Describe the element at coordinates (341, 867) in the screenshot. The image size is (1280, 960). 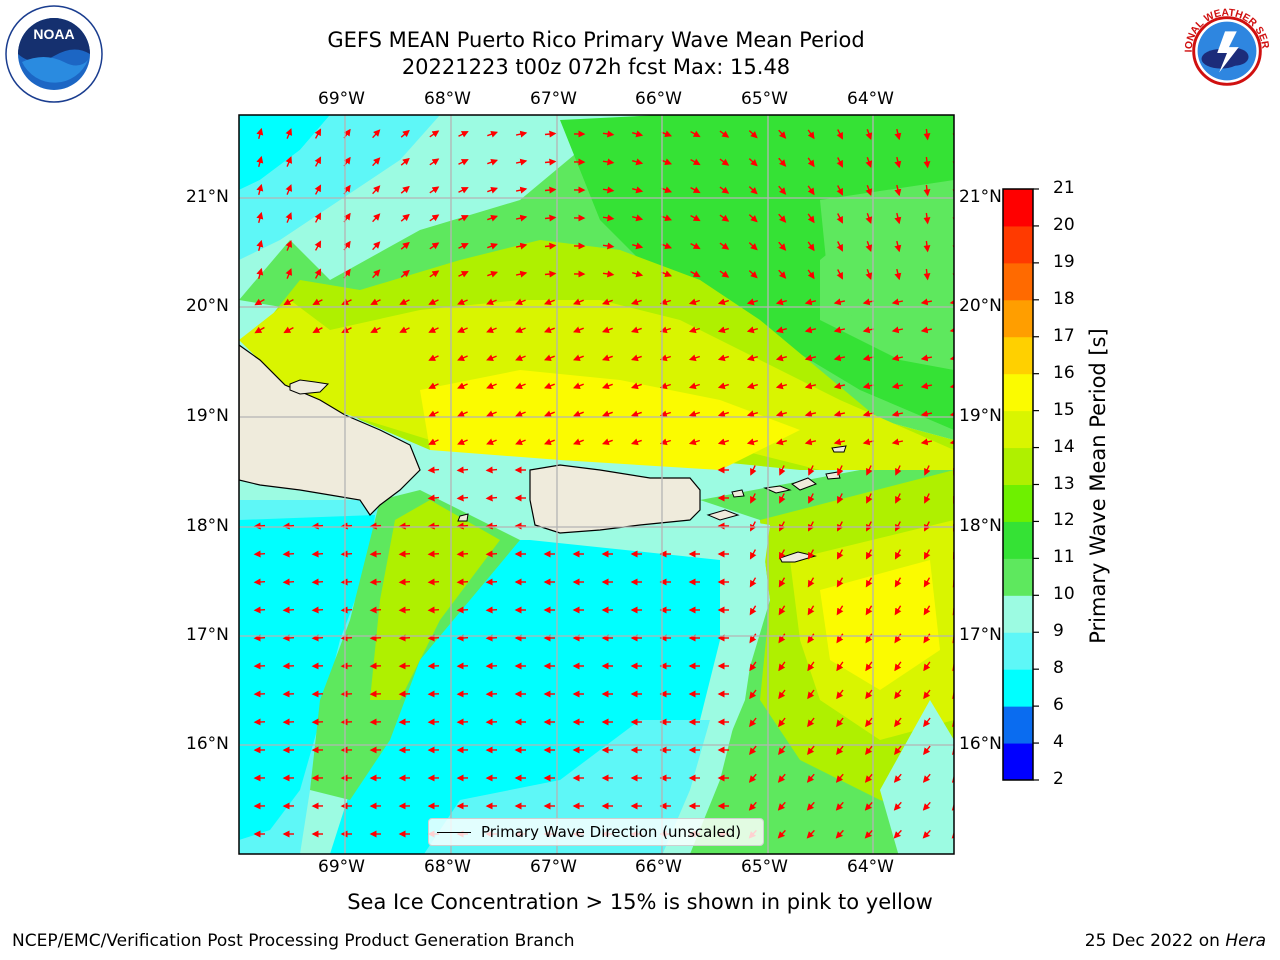
I see `lon-label-bottom-69w: 69°W` at that location.